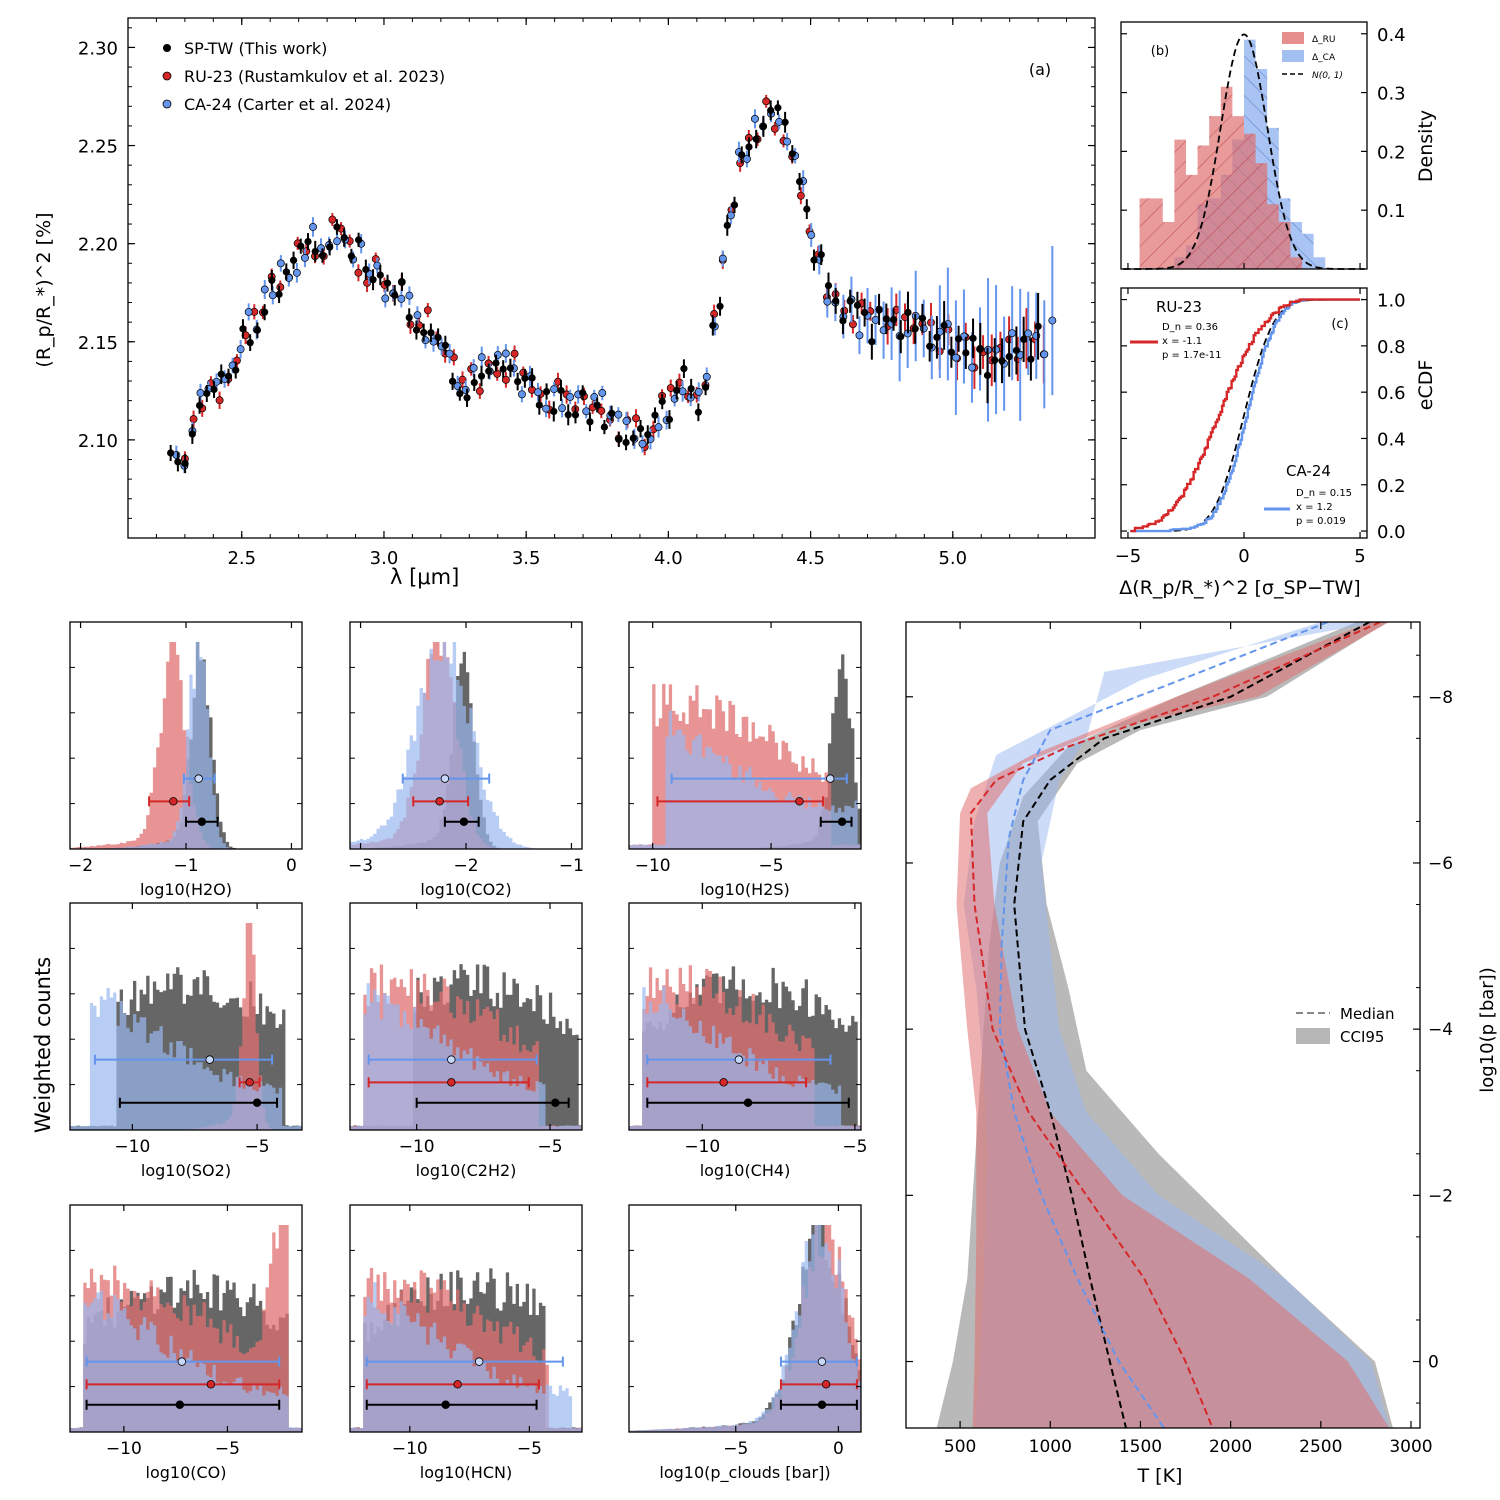 The height and width of the screenshot is (1500, 1500). What do you see at coordinates (1391, 211) in the screenshot?
I see `y-tick-label: 0.1` at bounding box center [1391, 211].